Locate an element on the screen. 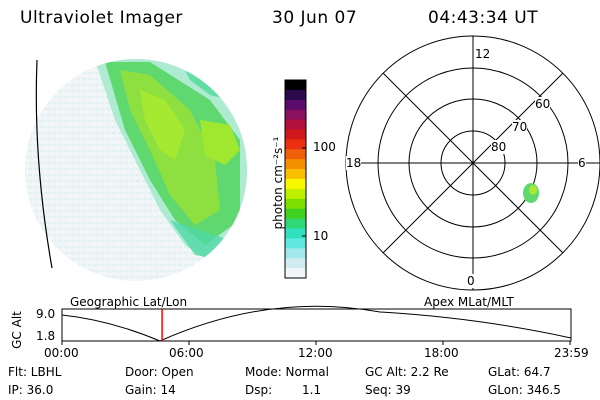 This screenshot has height=400, width=600. time-label: 04:43:34 UT is located at coordinates (483, 18).